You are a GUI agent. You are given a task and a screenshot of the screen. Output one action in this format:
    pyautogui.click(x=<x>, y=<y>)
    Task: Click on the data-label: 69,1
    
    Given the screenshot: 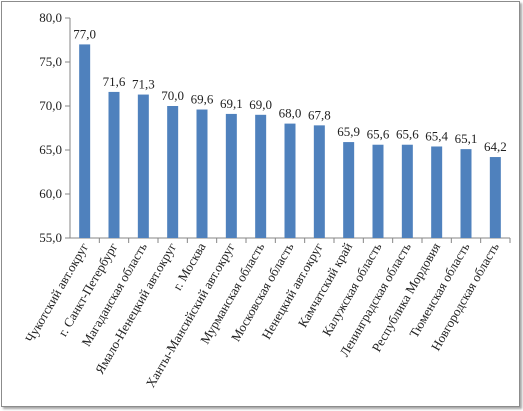 What is the action you would take?
    pyautogui.click(x=231, y=103)
    